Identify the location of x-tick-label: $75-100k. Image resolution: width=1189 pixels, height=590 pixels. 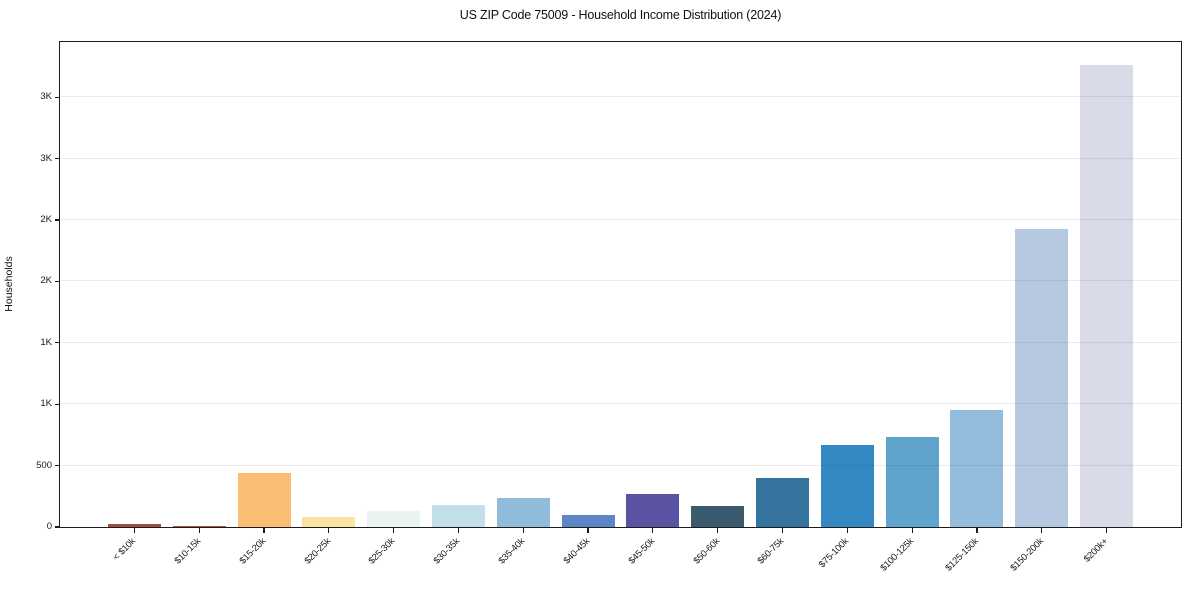
(834, 553).